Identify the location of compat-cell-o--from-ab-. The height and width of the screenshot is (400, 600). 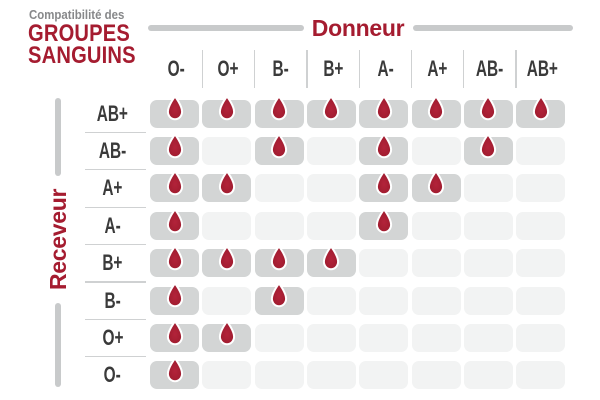
(488, 375).